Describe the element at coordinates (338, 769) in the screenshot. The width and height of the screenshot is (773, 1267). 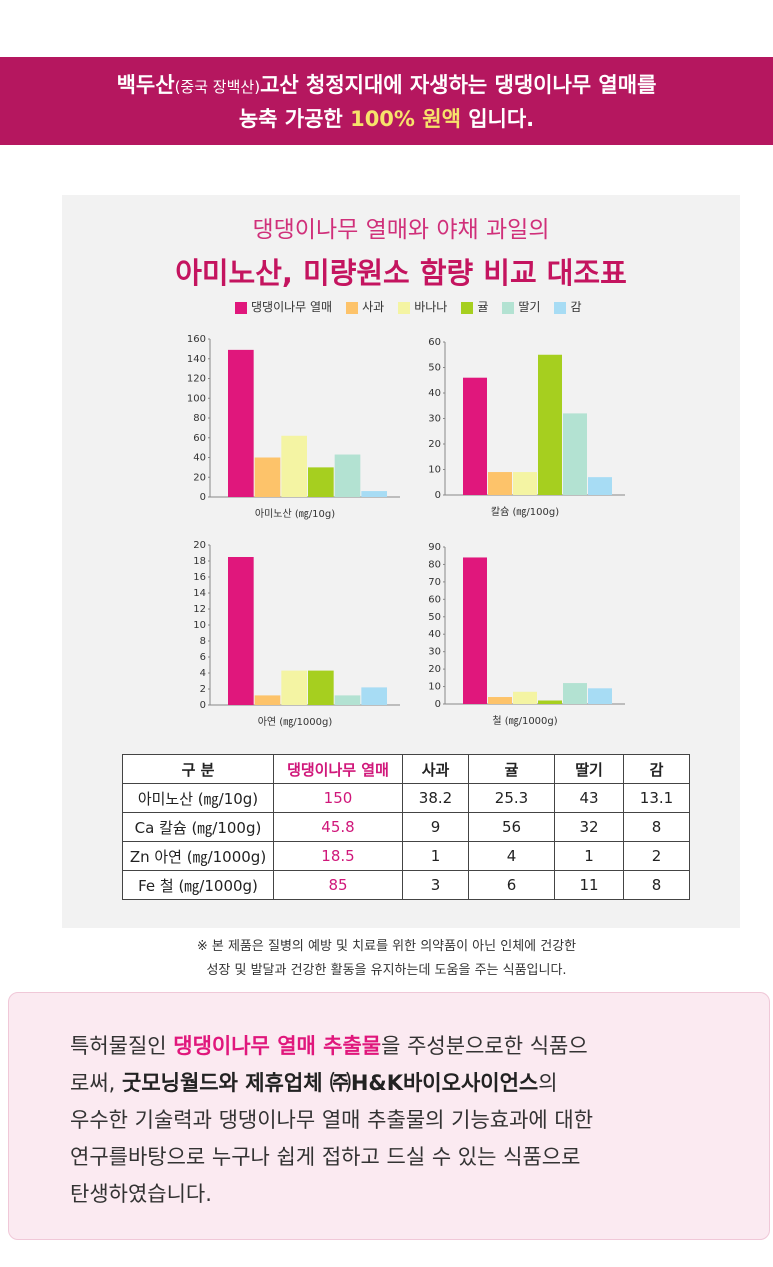
I see `table-header: 댕댕이나무 열매` at that location.